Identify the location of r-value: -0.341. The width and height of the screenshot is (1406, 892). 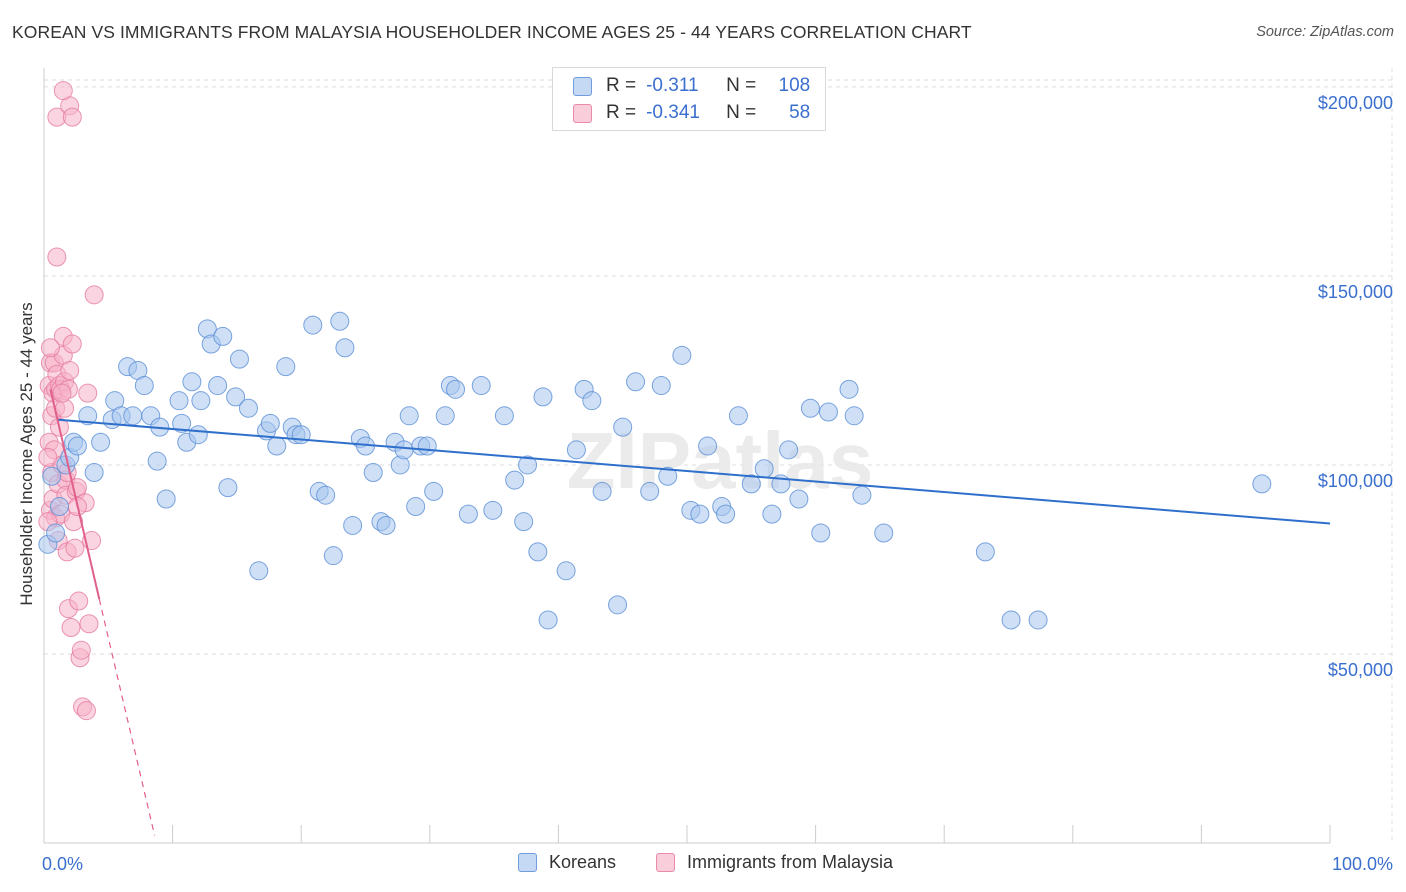
(673, 112).